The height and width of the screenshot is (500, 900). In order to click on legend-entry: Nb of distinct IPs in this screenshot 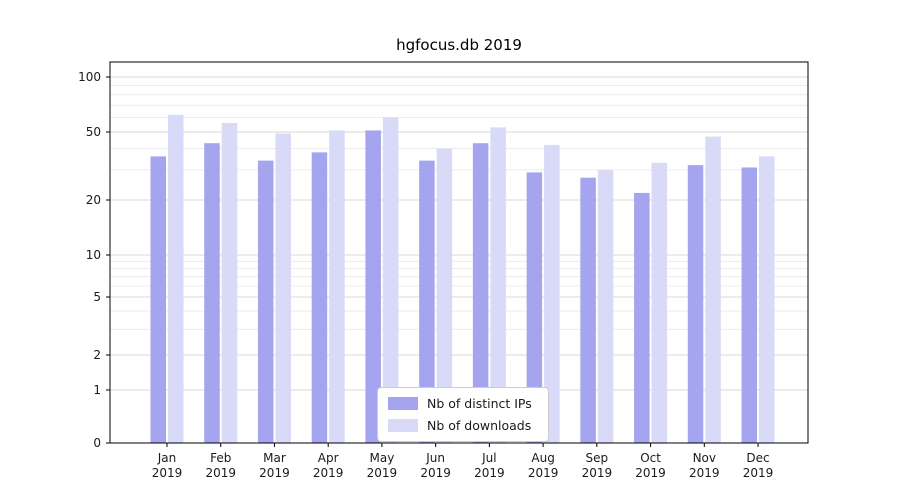, I will do `click(460, 403)`.